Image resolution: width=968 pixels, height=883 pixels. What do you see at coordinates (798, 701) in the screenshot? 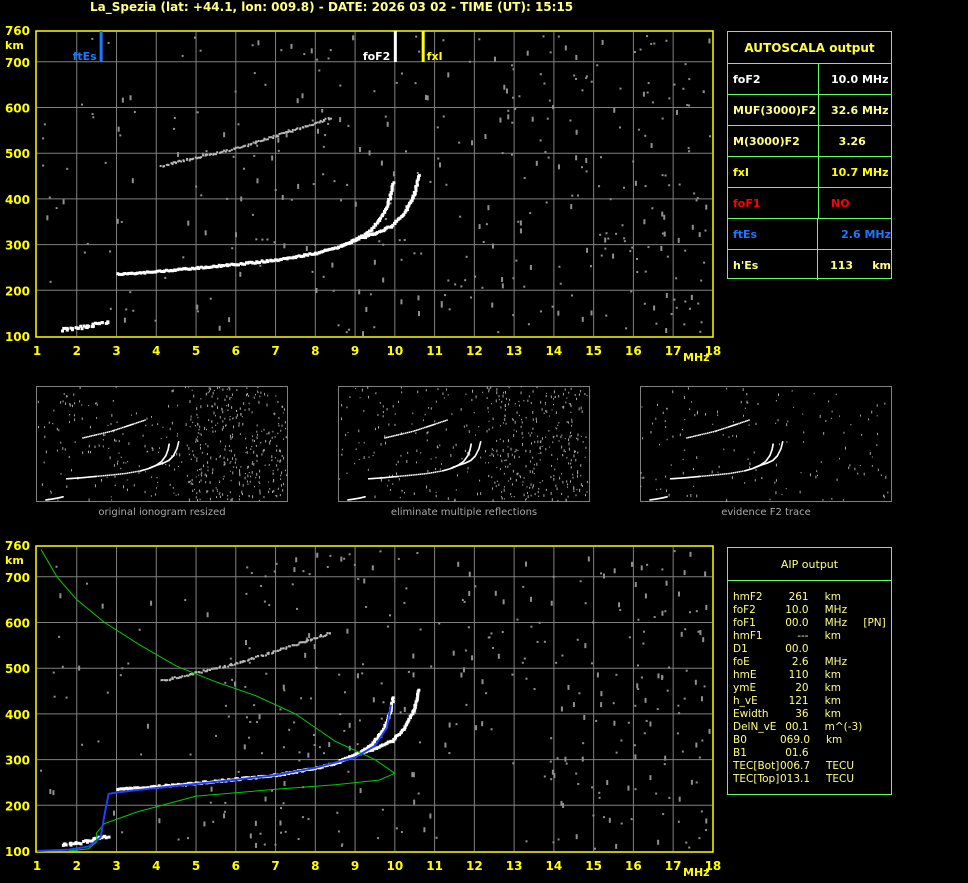
I see `aip-cell: 121` at bounding box center [798, 701].